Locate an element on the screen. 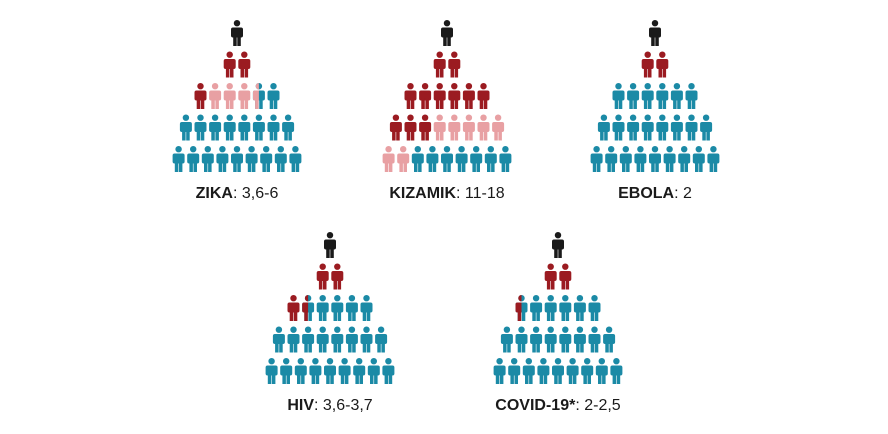 This screenshot has width=888, height=434. r0-range: : 3,6-3,7 is located at coordinates (343, 405).